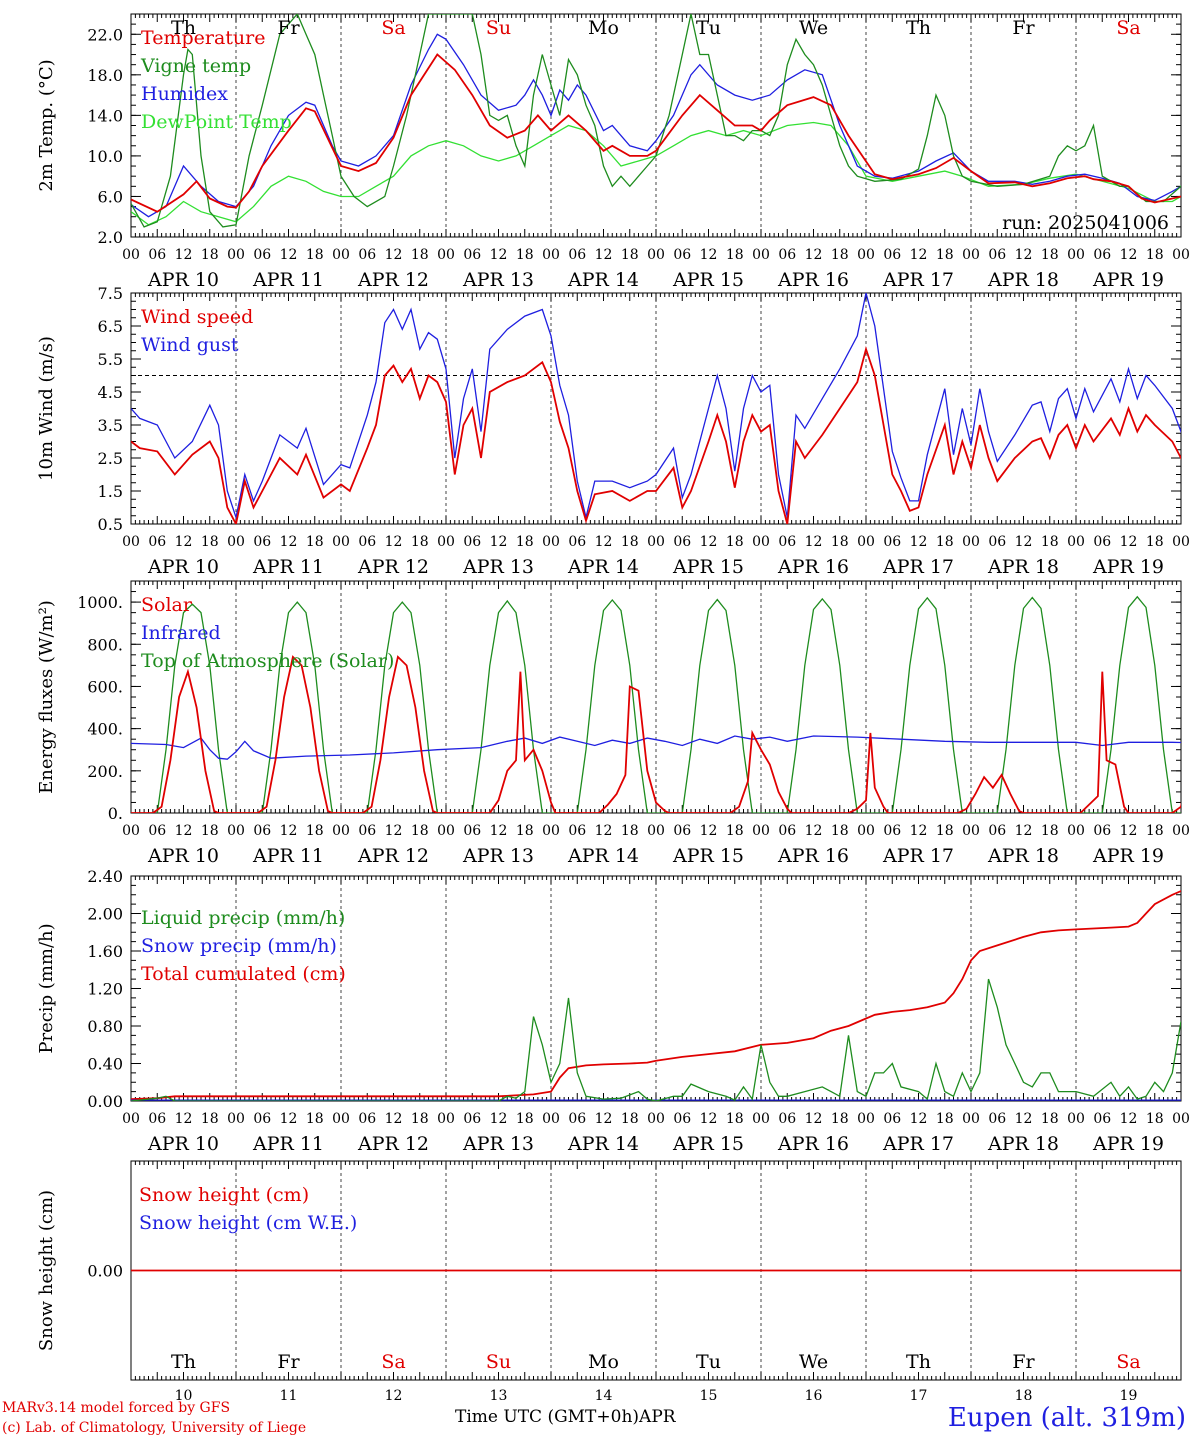 The height and width of the screenshot is (1440, 1194). Describe the element at coordinates (105, 914) in the screenshot. I see `y-tick-label: 2.00` at that location.